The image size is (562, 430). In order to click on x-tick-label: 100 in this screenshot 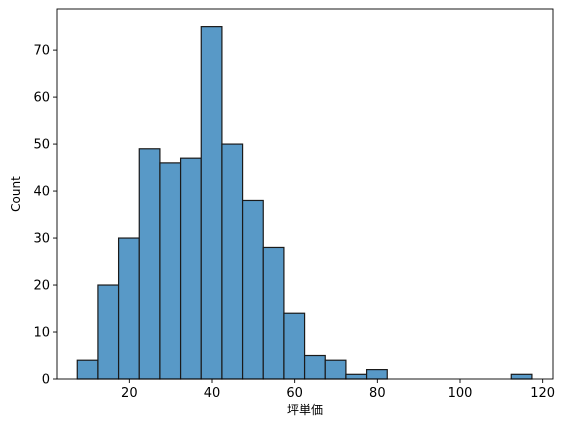, I will do `click(460, 393)`.